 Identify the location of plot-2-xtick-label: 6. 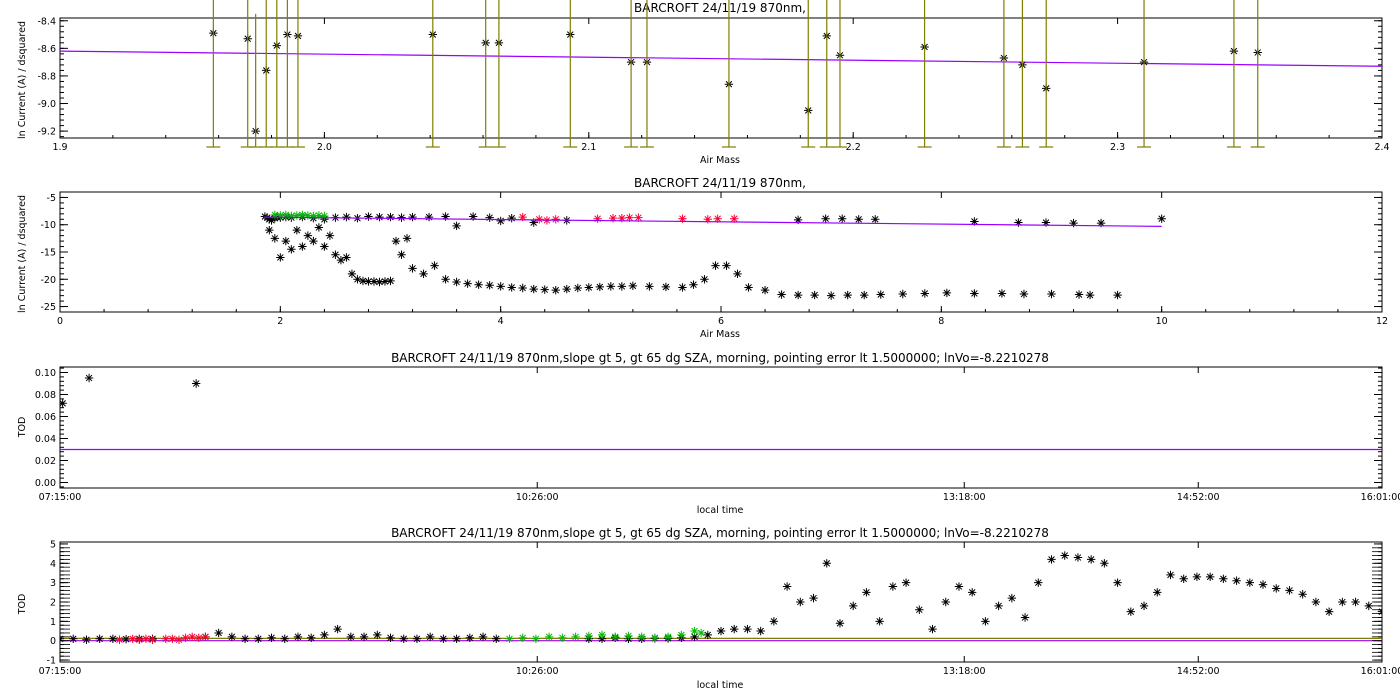
(721, 321).